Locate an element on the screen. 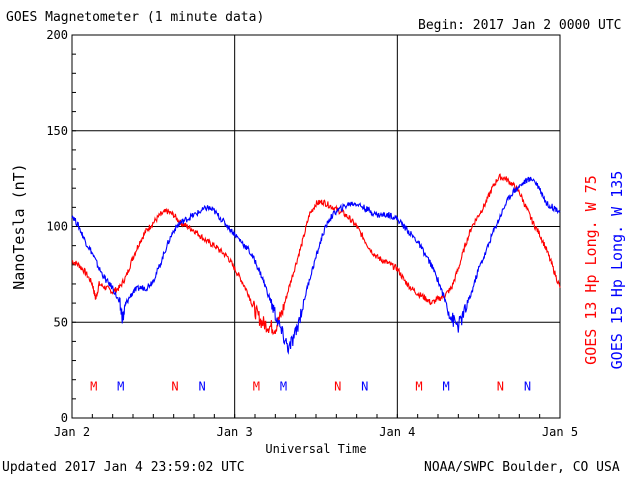 This screenshot has width=640, height=480. y-tick-label: 0 is located at coordinates (64, 418).